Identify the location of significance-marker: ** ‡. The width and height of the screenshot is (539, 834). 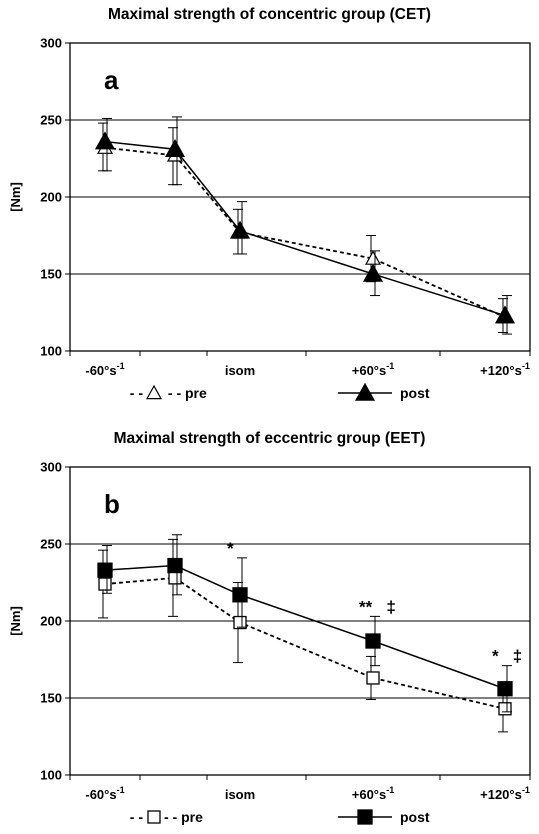
(377, 606).